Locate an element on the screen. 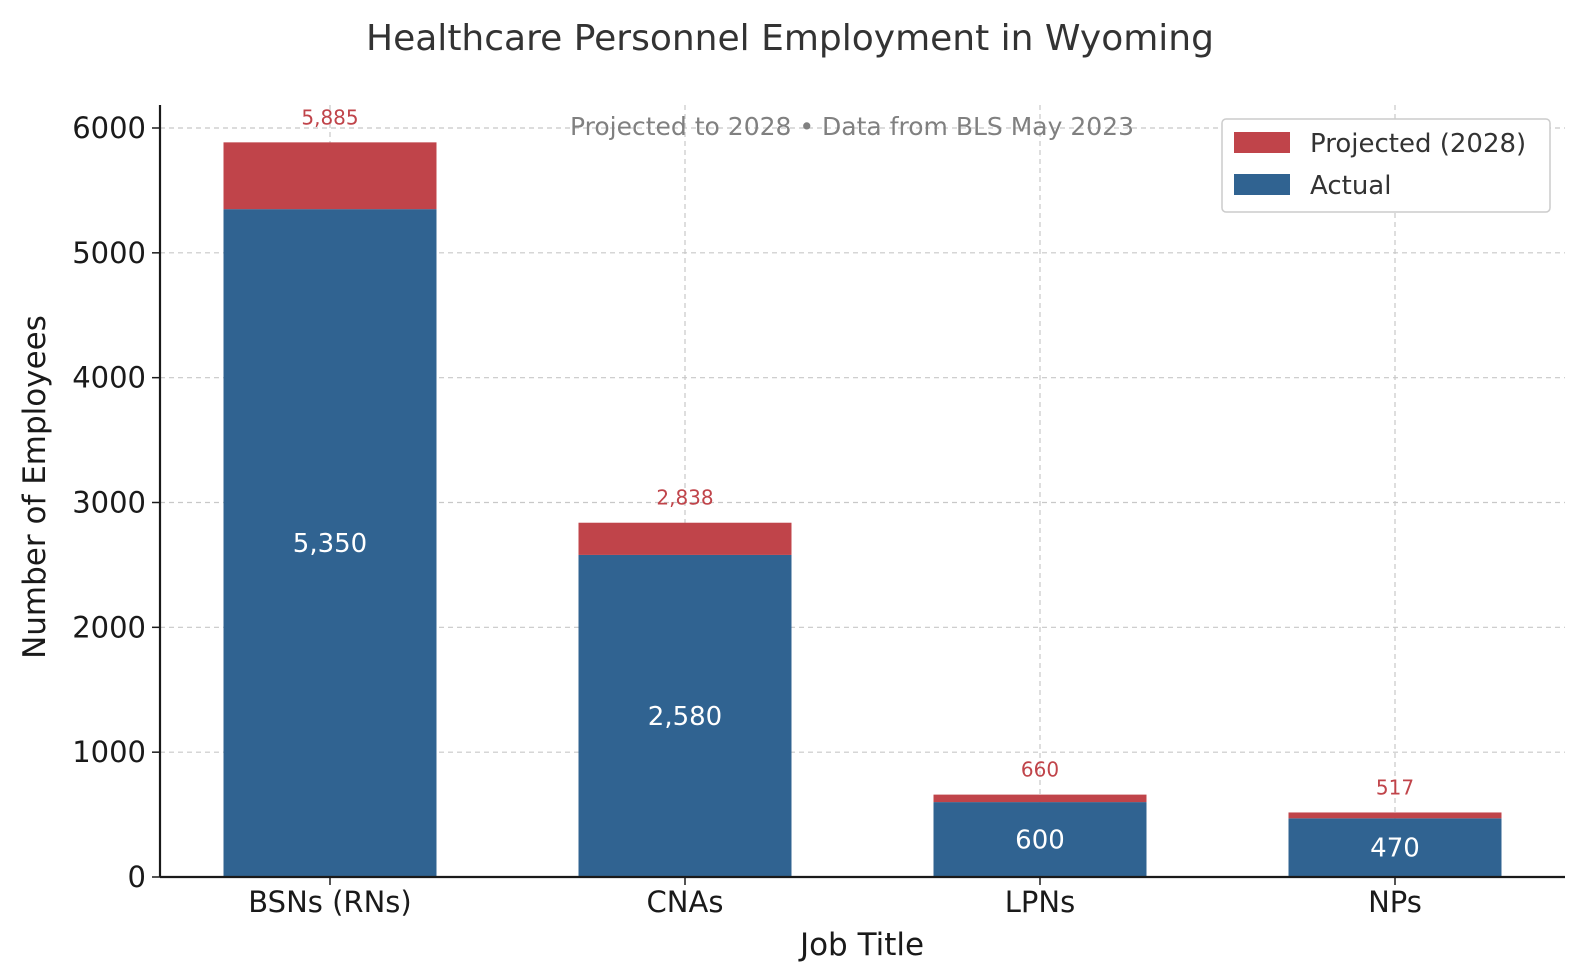 This screenshot has height=979, width=1580. x-tick-label: NPs is located at coordinates (1395, 902).